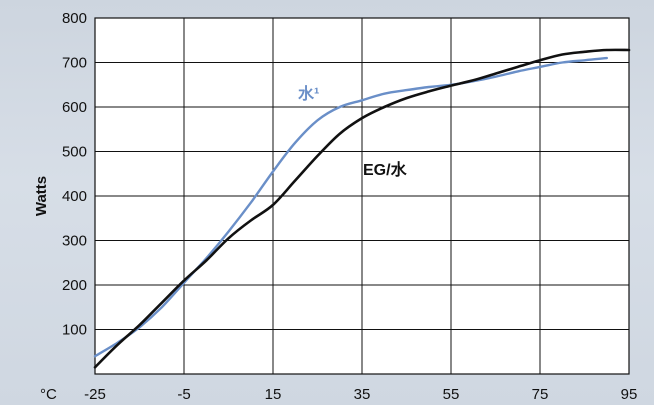 Image resolution: width=654 pixels, height=405 pixels. What do you see at coordinates (385, 169) in the screenshot?
I see `series-label-eg-water: EG/水` at bounding box center [385, 169].